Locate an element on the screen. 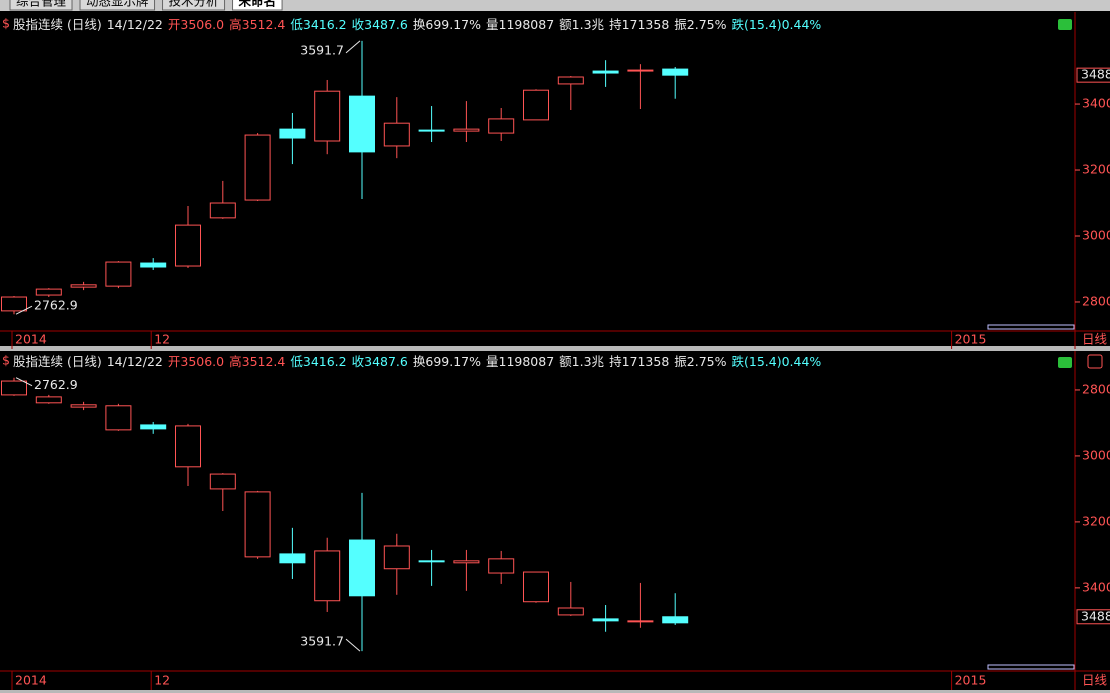 The height and width of the screenshot is (693, 1110). tab: 动态显示牌 is located at coordinates (117, 4).